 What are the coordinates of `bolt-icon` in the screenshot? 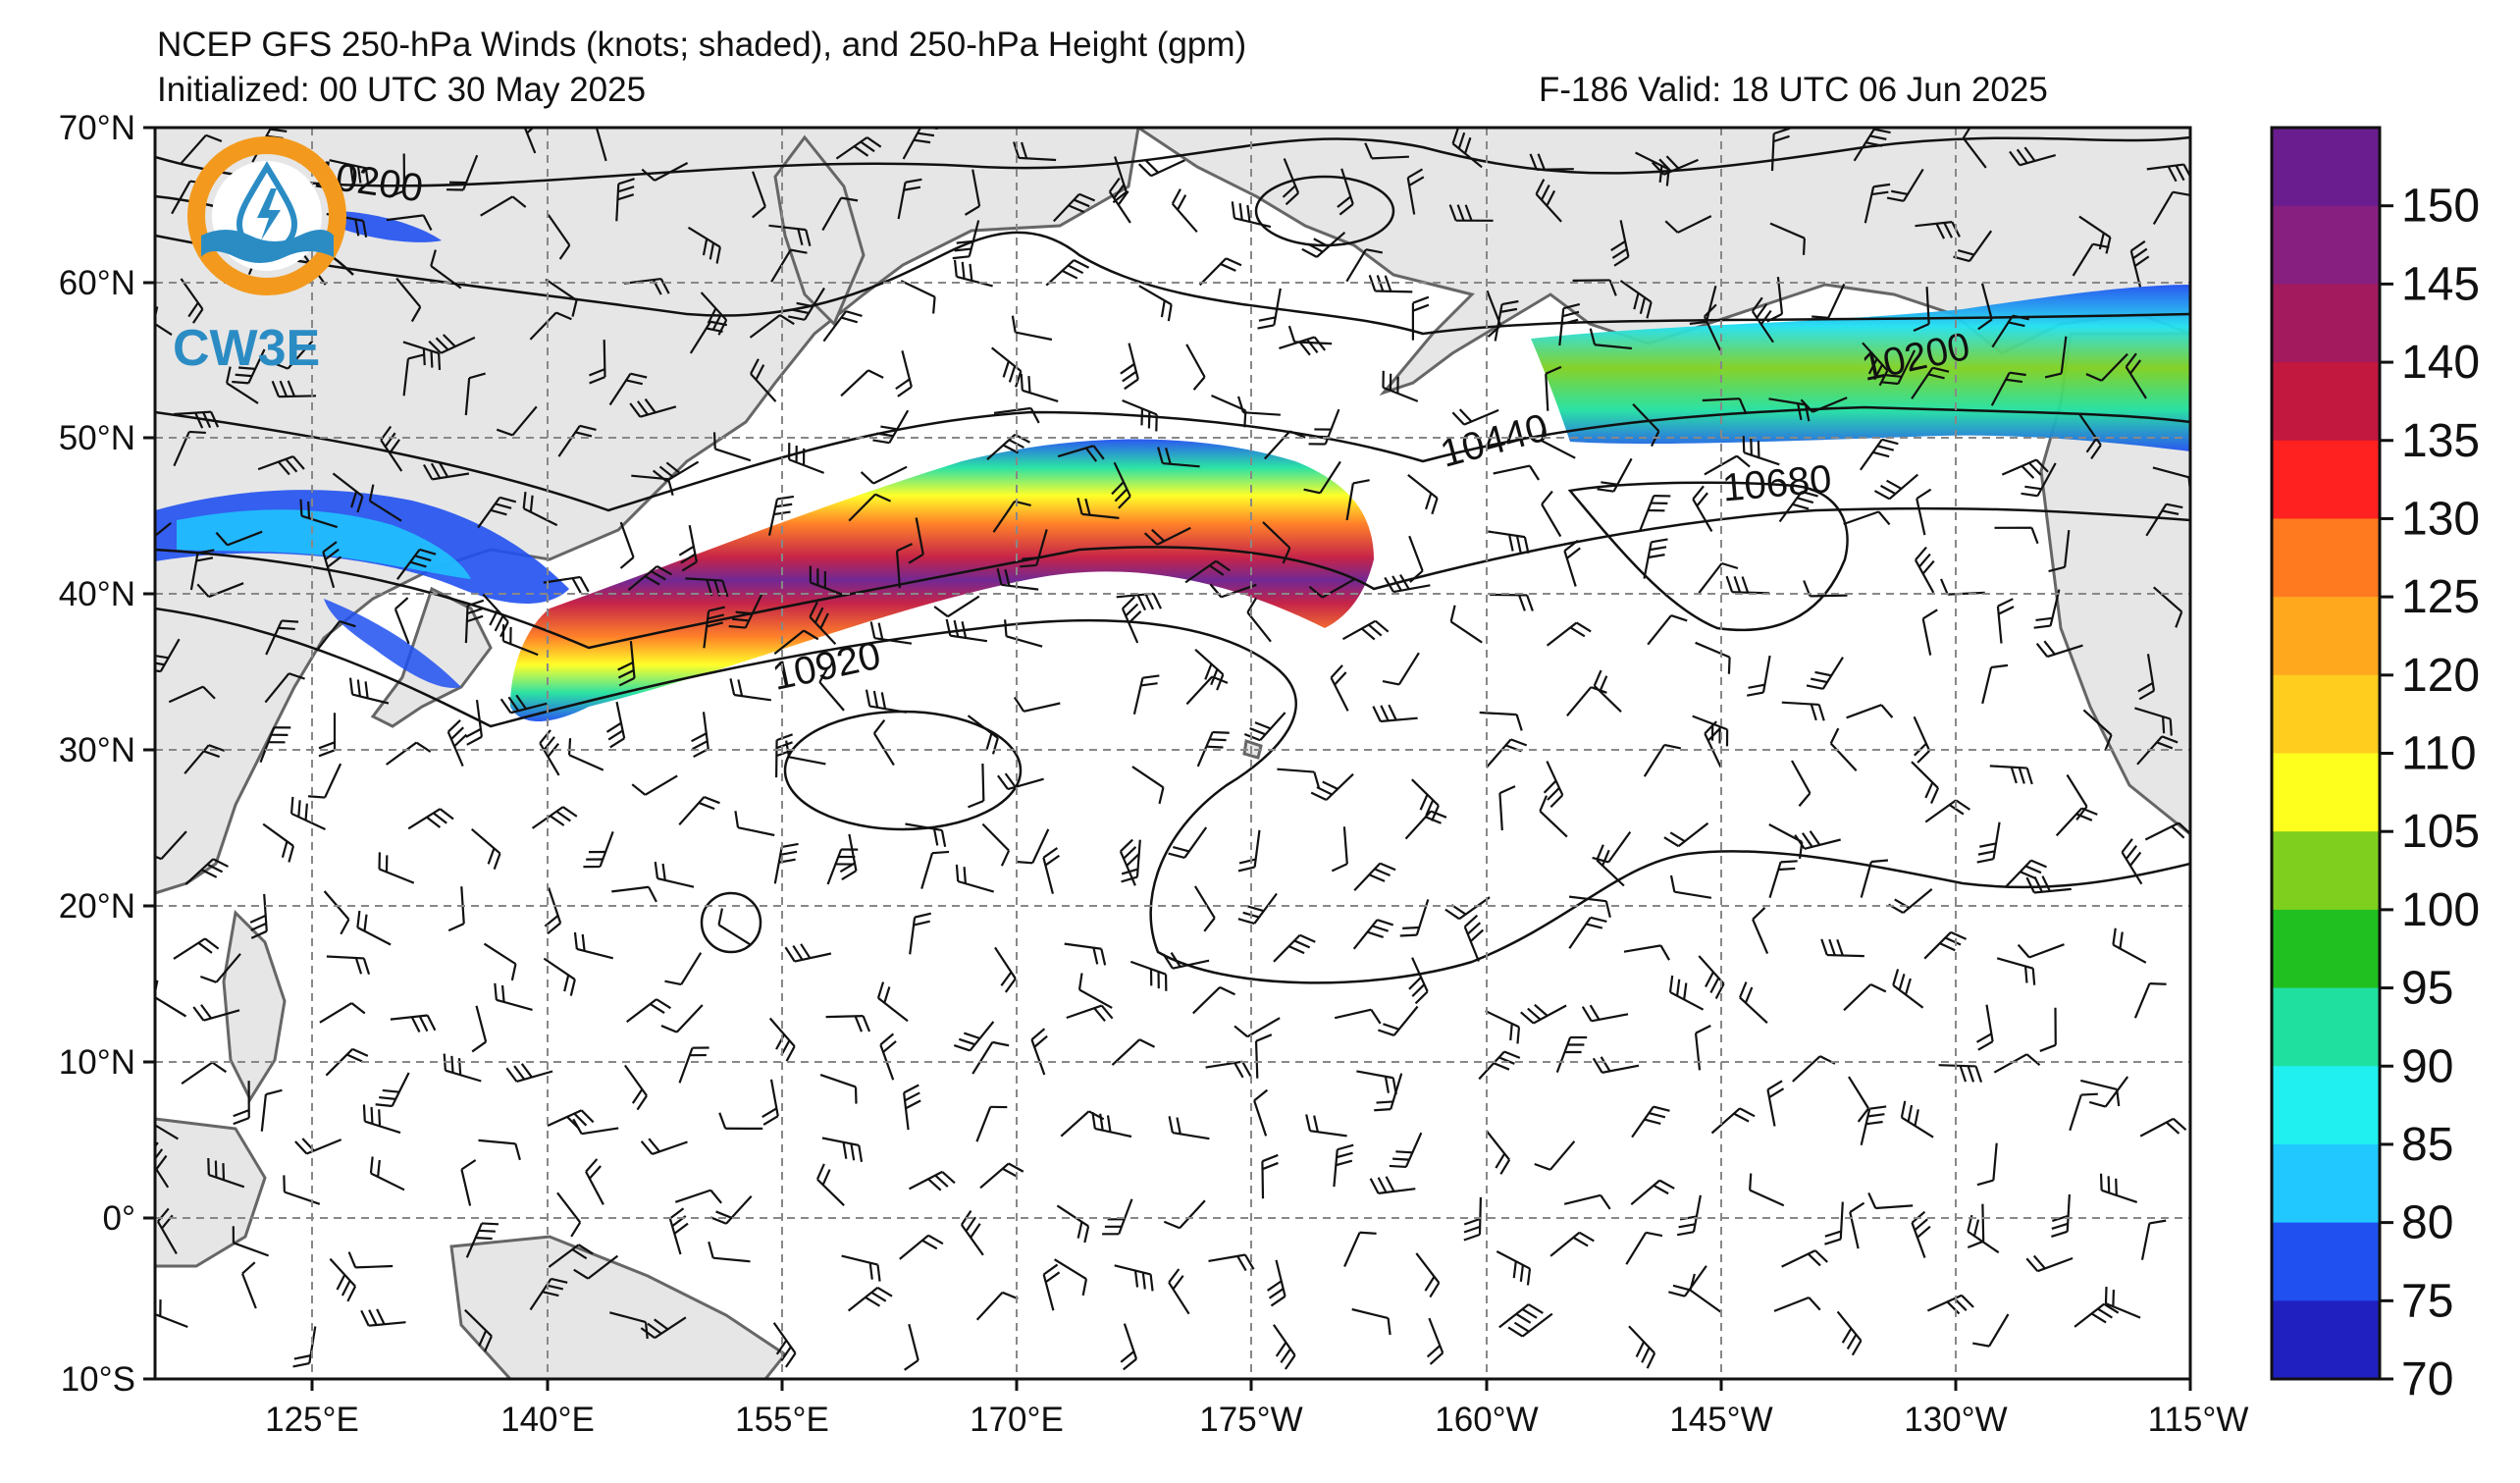 It's located at (269, 214).